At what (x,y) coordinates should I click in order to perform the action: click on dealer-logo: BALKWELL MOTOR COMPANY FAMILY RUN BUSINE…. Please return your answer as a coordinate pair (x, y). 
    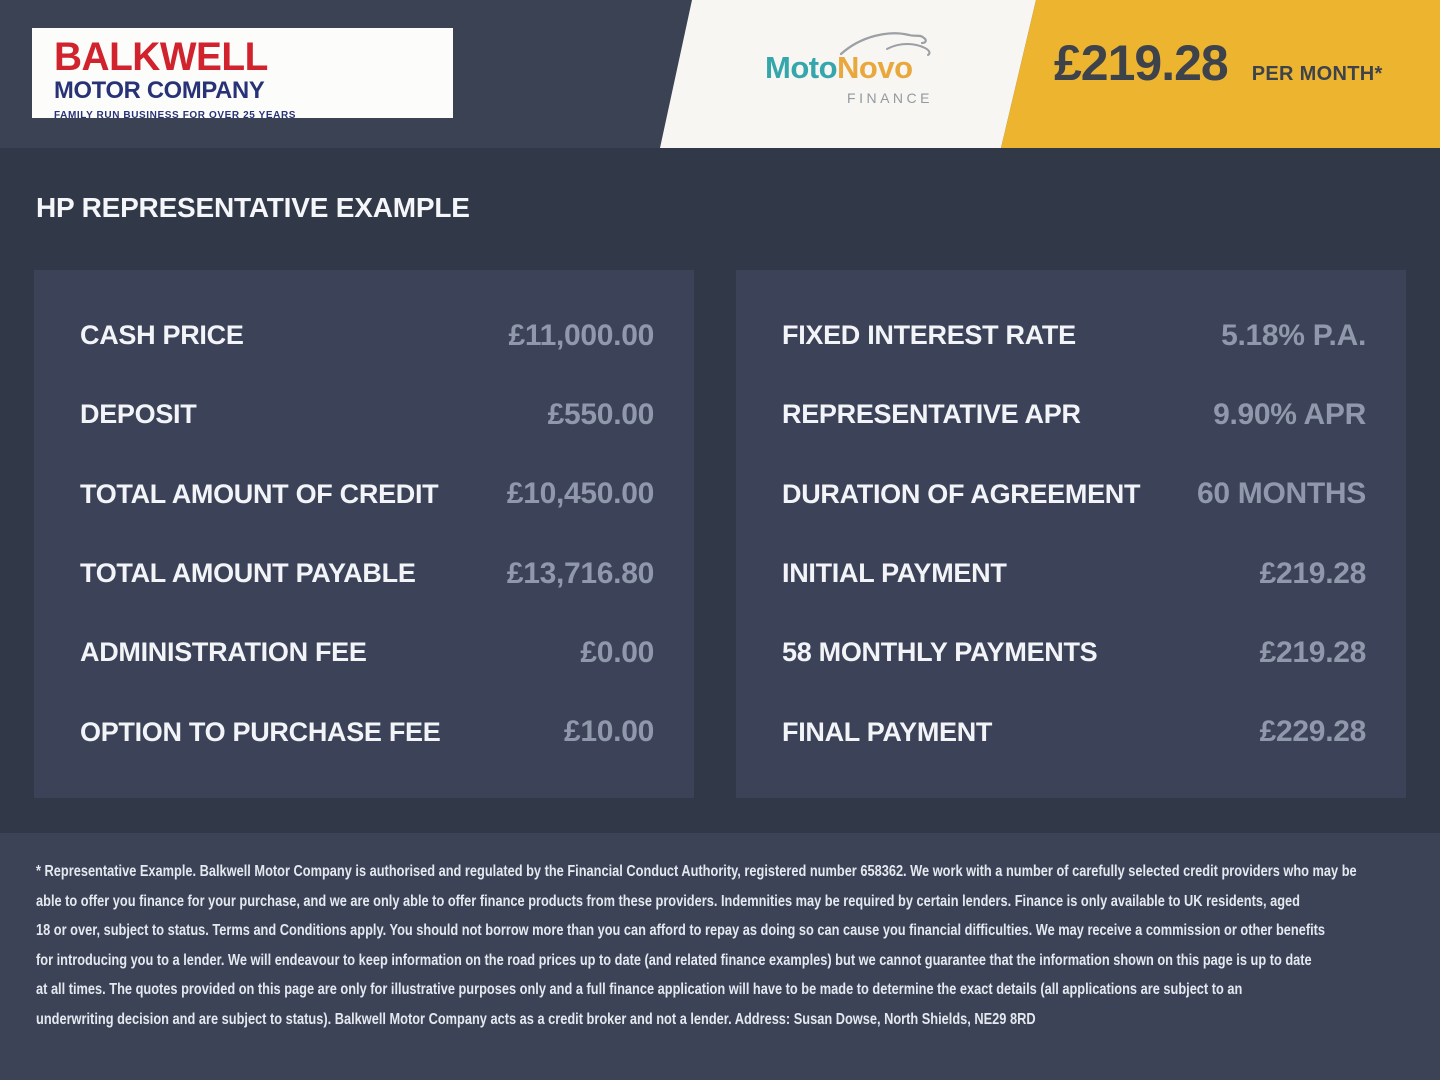
    Looking at the image, I should click on (242, 75).